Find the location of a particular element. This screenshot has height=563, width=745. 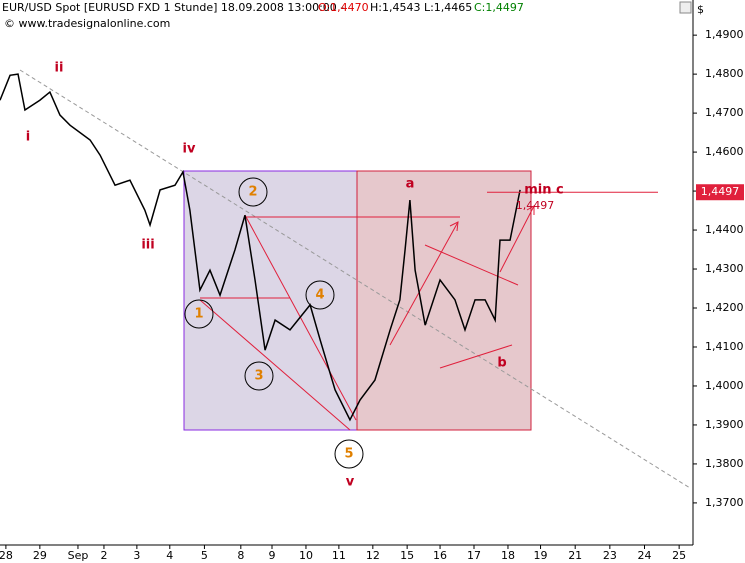

x-tick-label: 17 is located at coordinates (474, 555).